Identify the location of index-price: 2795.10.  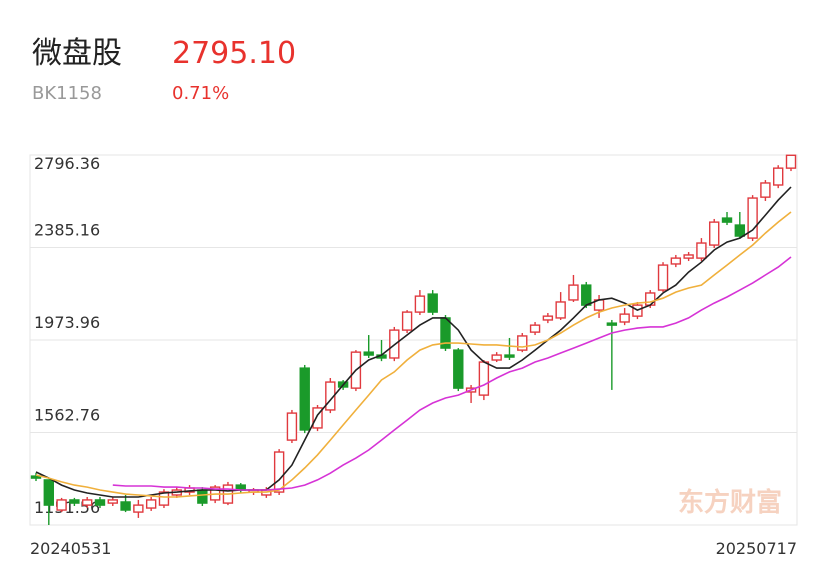
(234, 53).